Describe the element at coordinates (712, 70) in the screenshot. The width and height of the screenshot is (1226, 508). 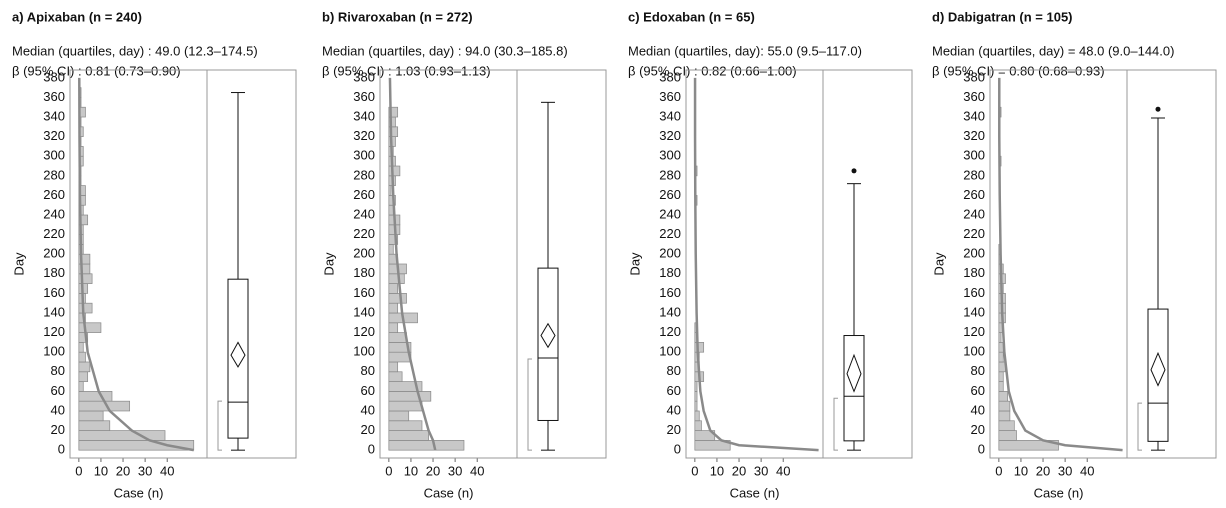
I see `panel-subtitle: β (95% CI) : 0.82 (0.66–1.00)` at that location.